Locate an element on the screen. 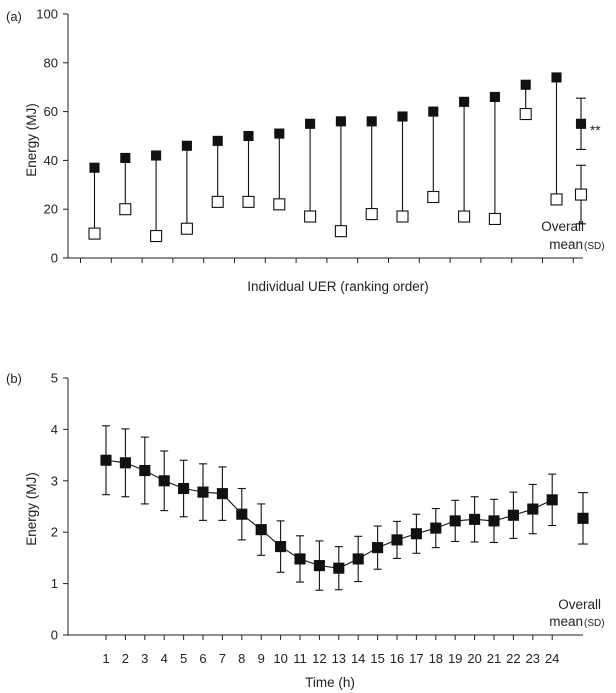 This screenshot has height=693, width=616. panel-b-y-tick-label: 2 is located at coordinates (54, 532).